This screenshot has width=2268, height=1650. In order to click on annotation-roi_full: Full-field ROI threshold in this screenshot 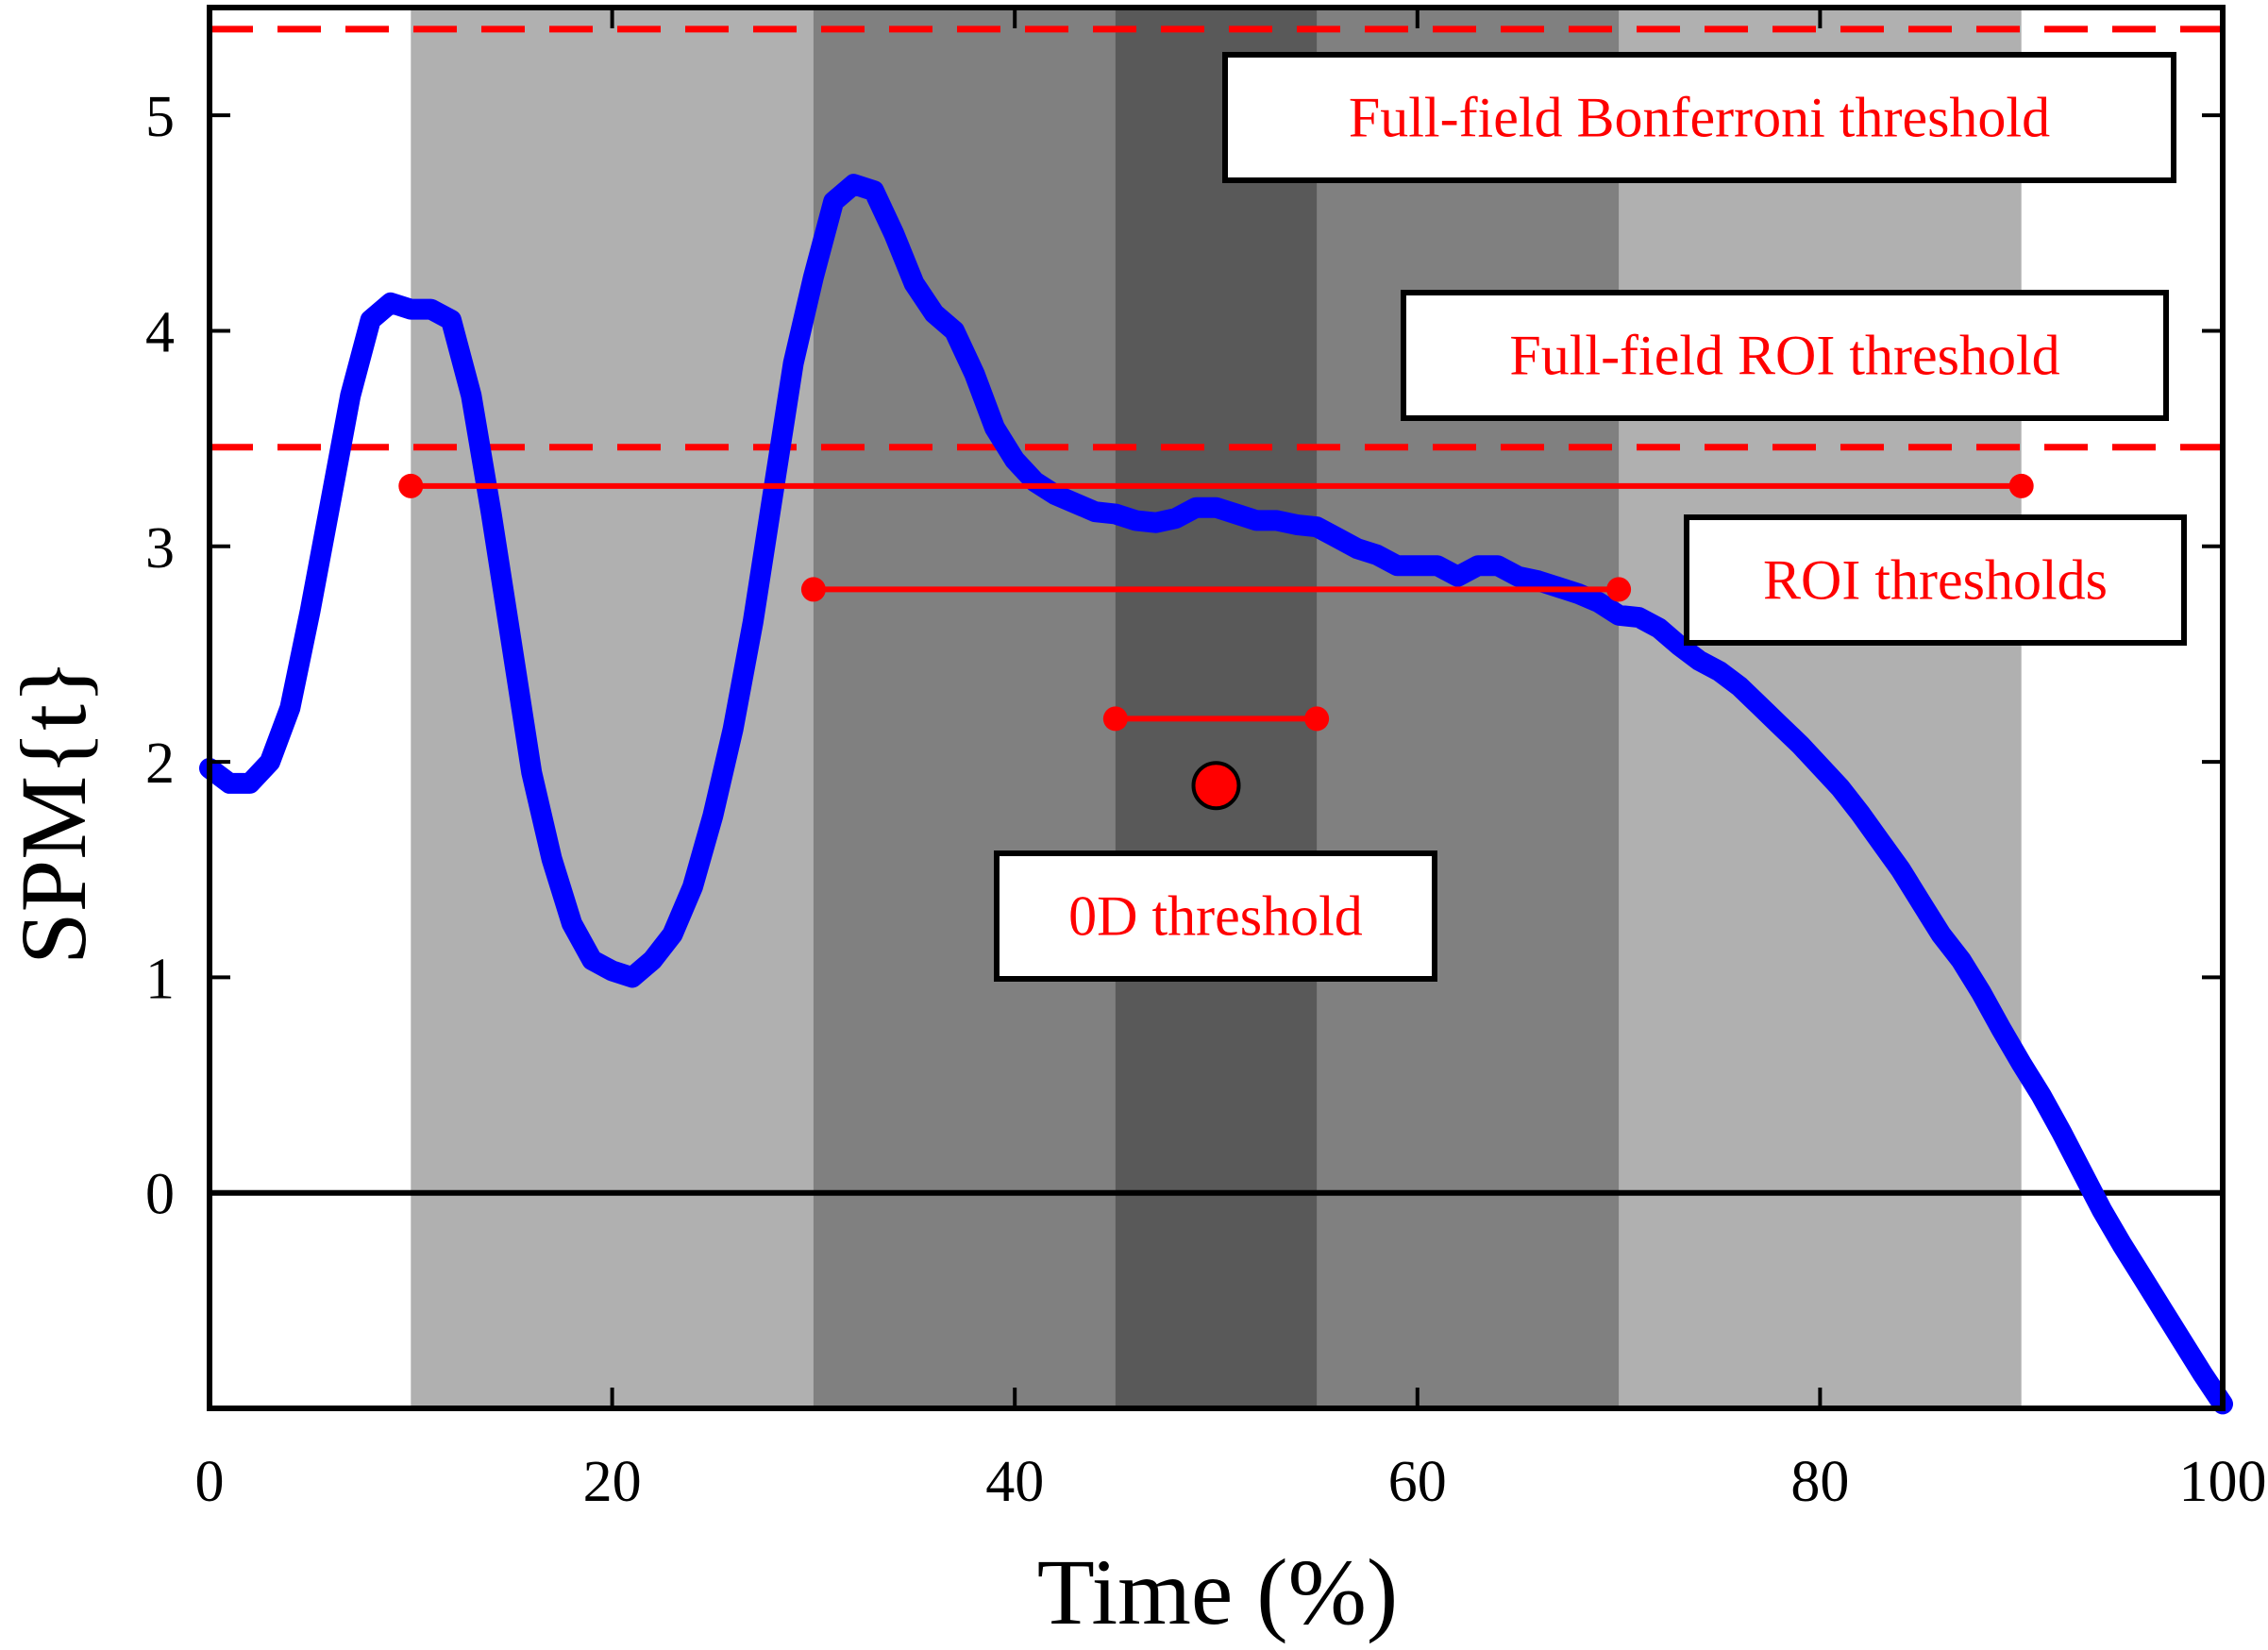, I will do `click(1785, 355)`.